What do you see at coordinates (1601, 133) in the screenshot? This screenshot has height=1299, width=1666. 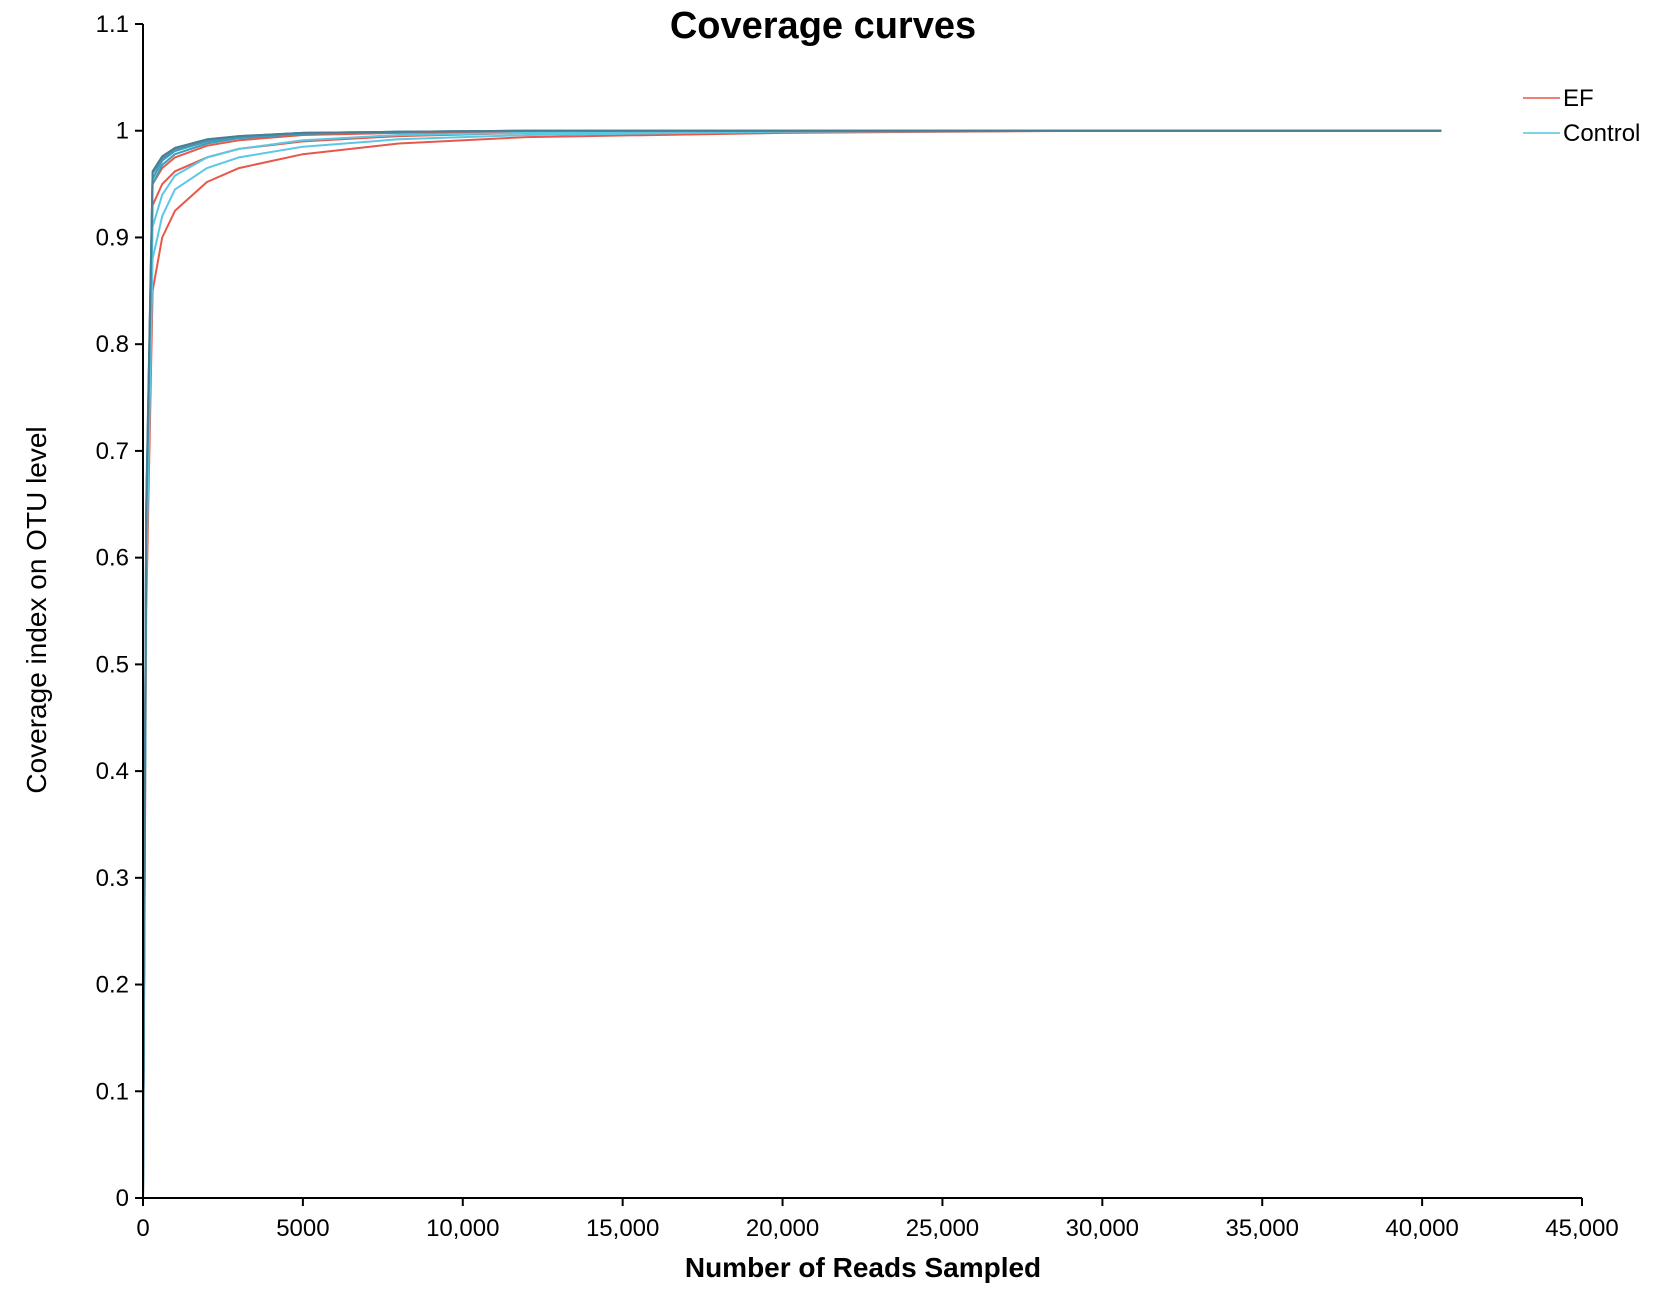 I see `legend-label-control: Control` at bounding box center [1601, 133].